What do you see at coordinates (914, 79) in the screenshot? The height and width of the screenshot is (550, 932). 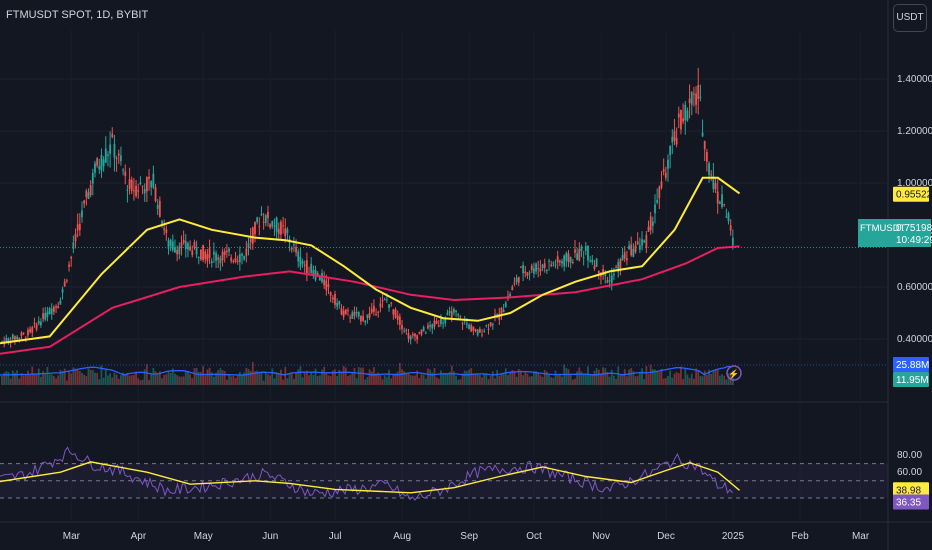 I see `price-tick-label: 1.40000` at bounding box center [914, 79].